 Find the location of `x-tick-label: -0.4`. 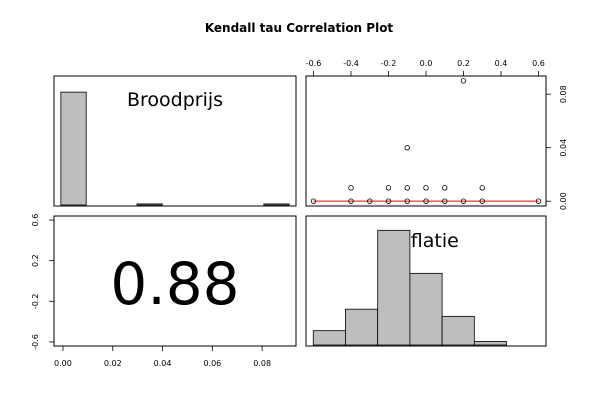

x-tick-label: -0.4 is located at coordinates (351, 63).